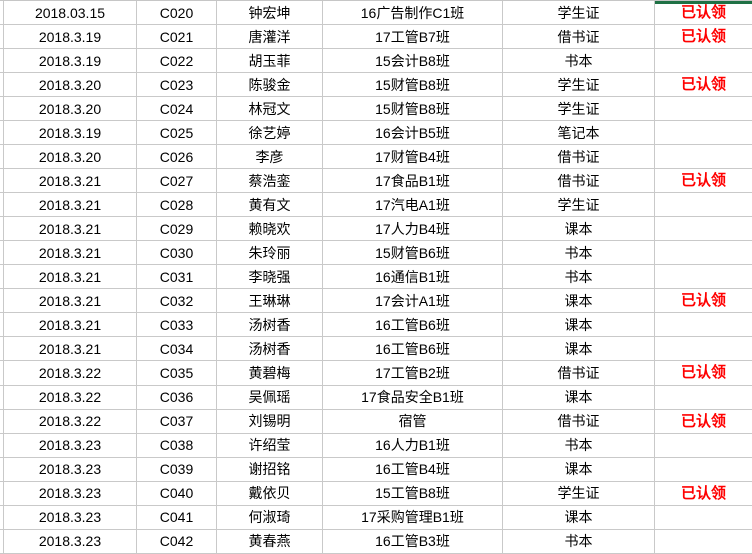 Image resolution: width=752 pixels, height=554 pixels. Describe the element at coordinates (270, 157) in the screenshot. I see `cell-name: 李彦` at that location.